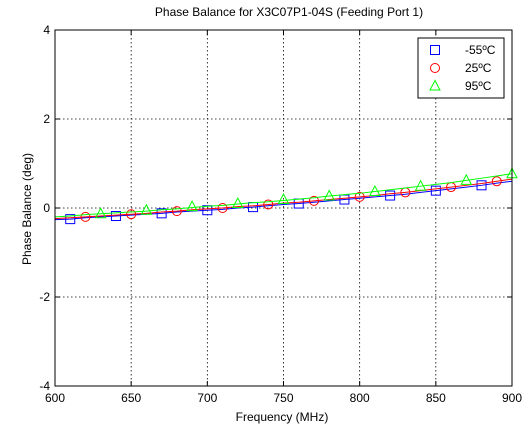 The width and height of the screenshot is (526, 433). Describe the element at coordinates (55, 398) in the screenshot. I see `x-tick-label: 600` at that location.